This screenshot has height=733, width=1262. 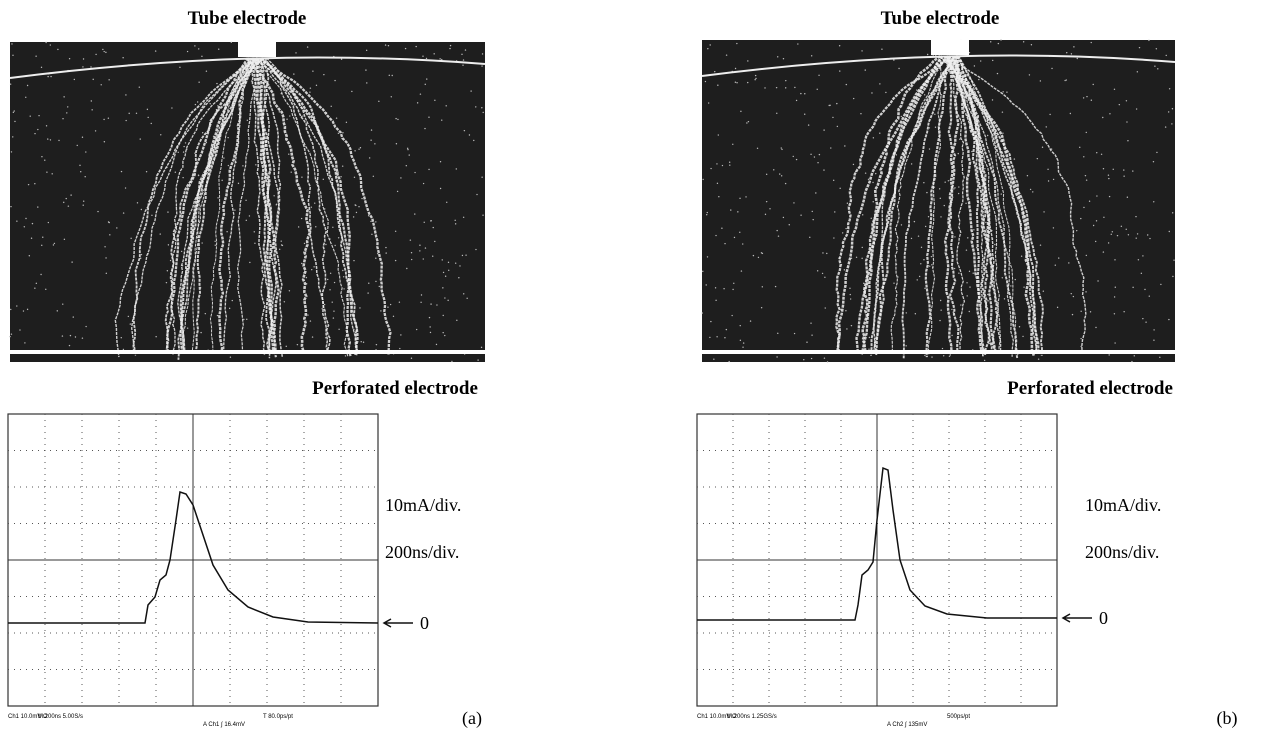 What do you see at coordinates (60, 717) in the screenshot?
I see `scope-readout: M 200ns 5.00S/s` at bounding box center [60, 717].